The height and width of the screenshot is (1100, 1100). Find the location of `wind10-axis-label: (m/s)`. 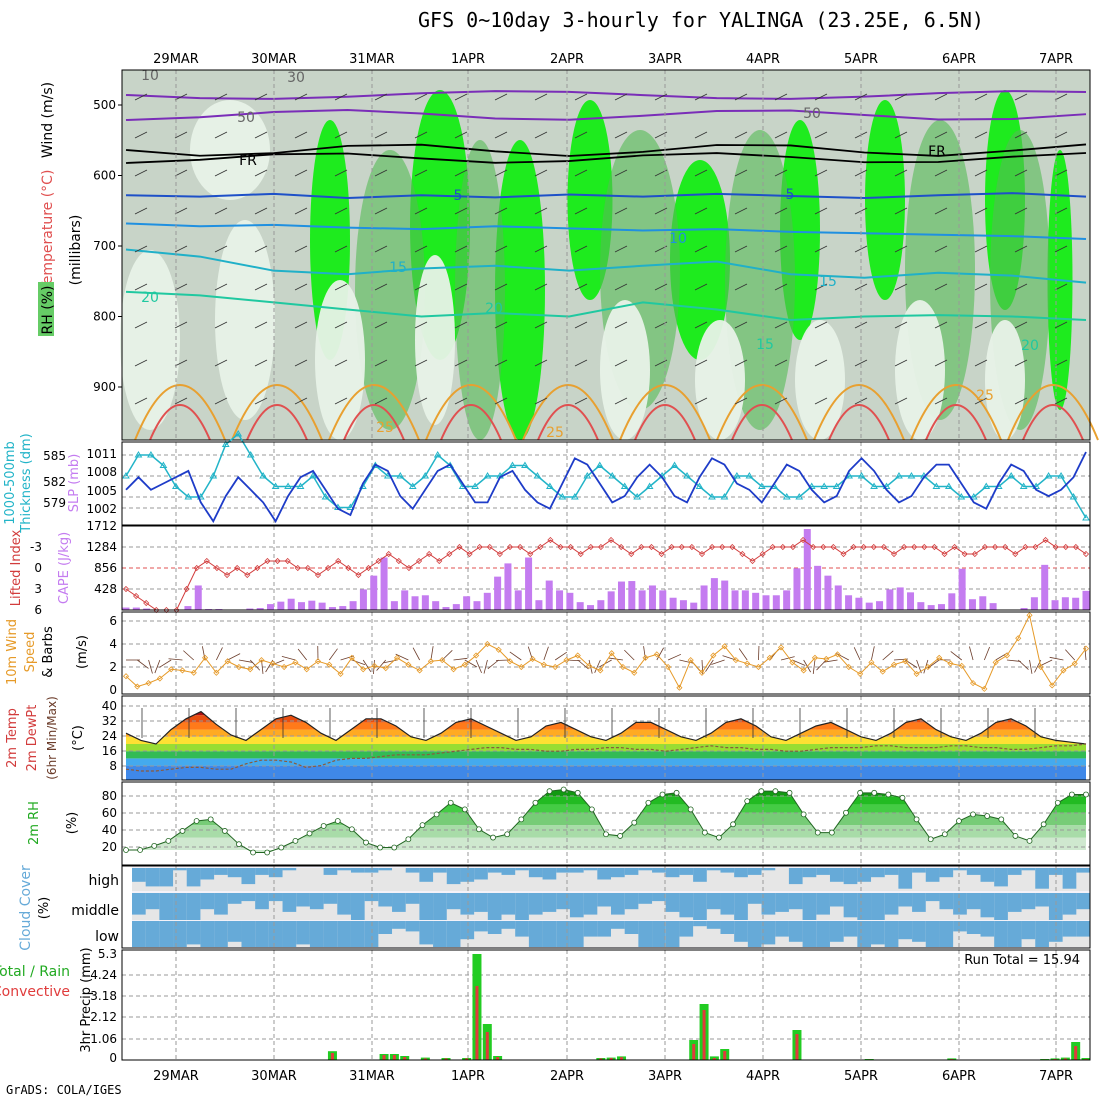

wind10-axis-label: (m/s) is located at coordinates (82, 652).